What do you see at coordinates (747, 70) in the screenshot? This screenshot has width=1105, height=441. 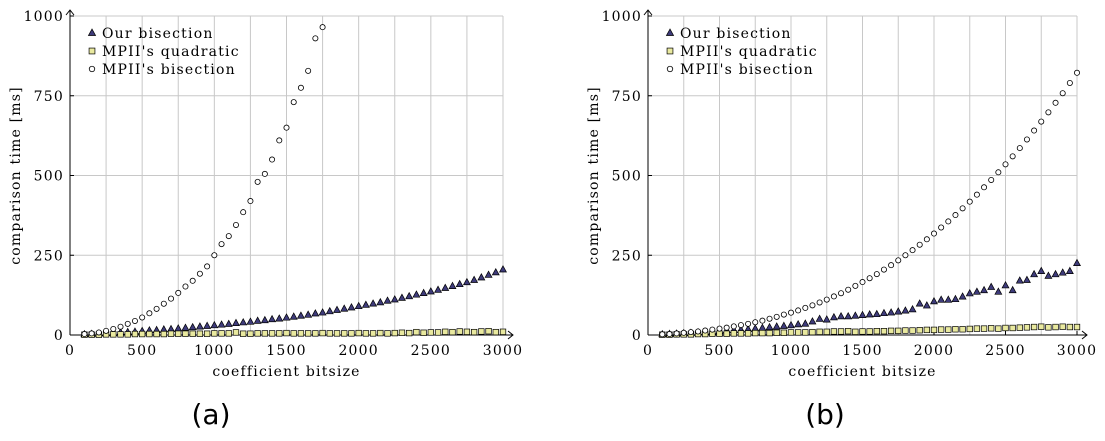 I see `legend-label: MPII's bisection` at bounding box center [747, 70].